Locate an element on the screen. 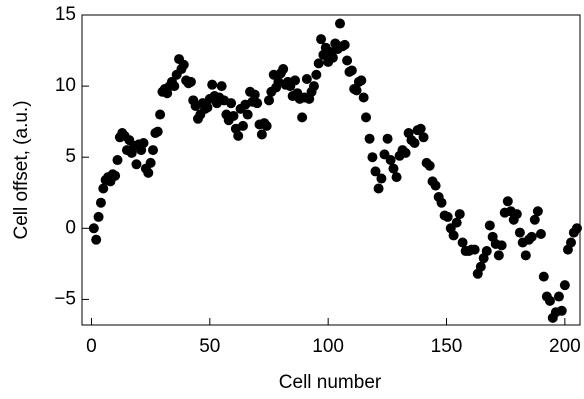 Image resolution: width=584 pixels, height=399 pixels. x-tick-label: 200 is located at coordinates (565, 346).